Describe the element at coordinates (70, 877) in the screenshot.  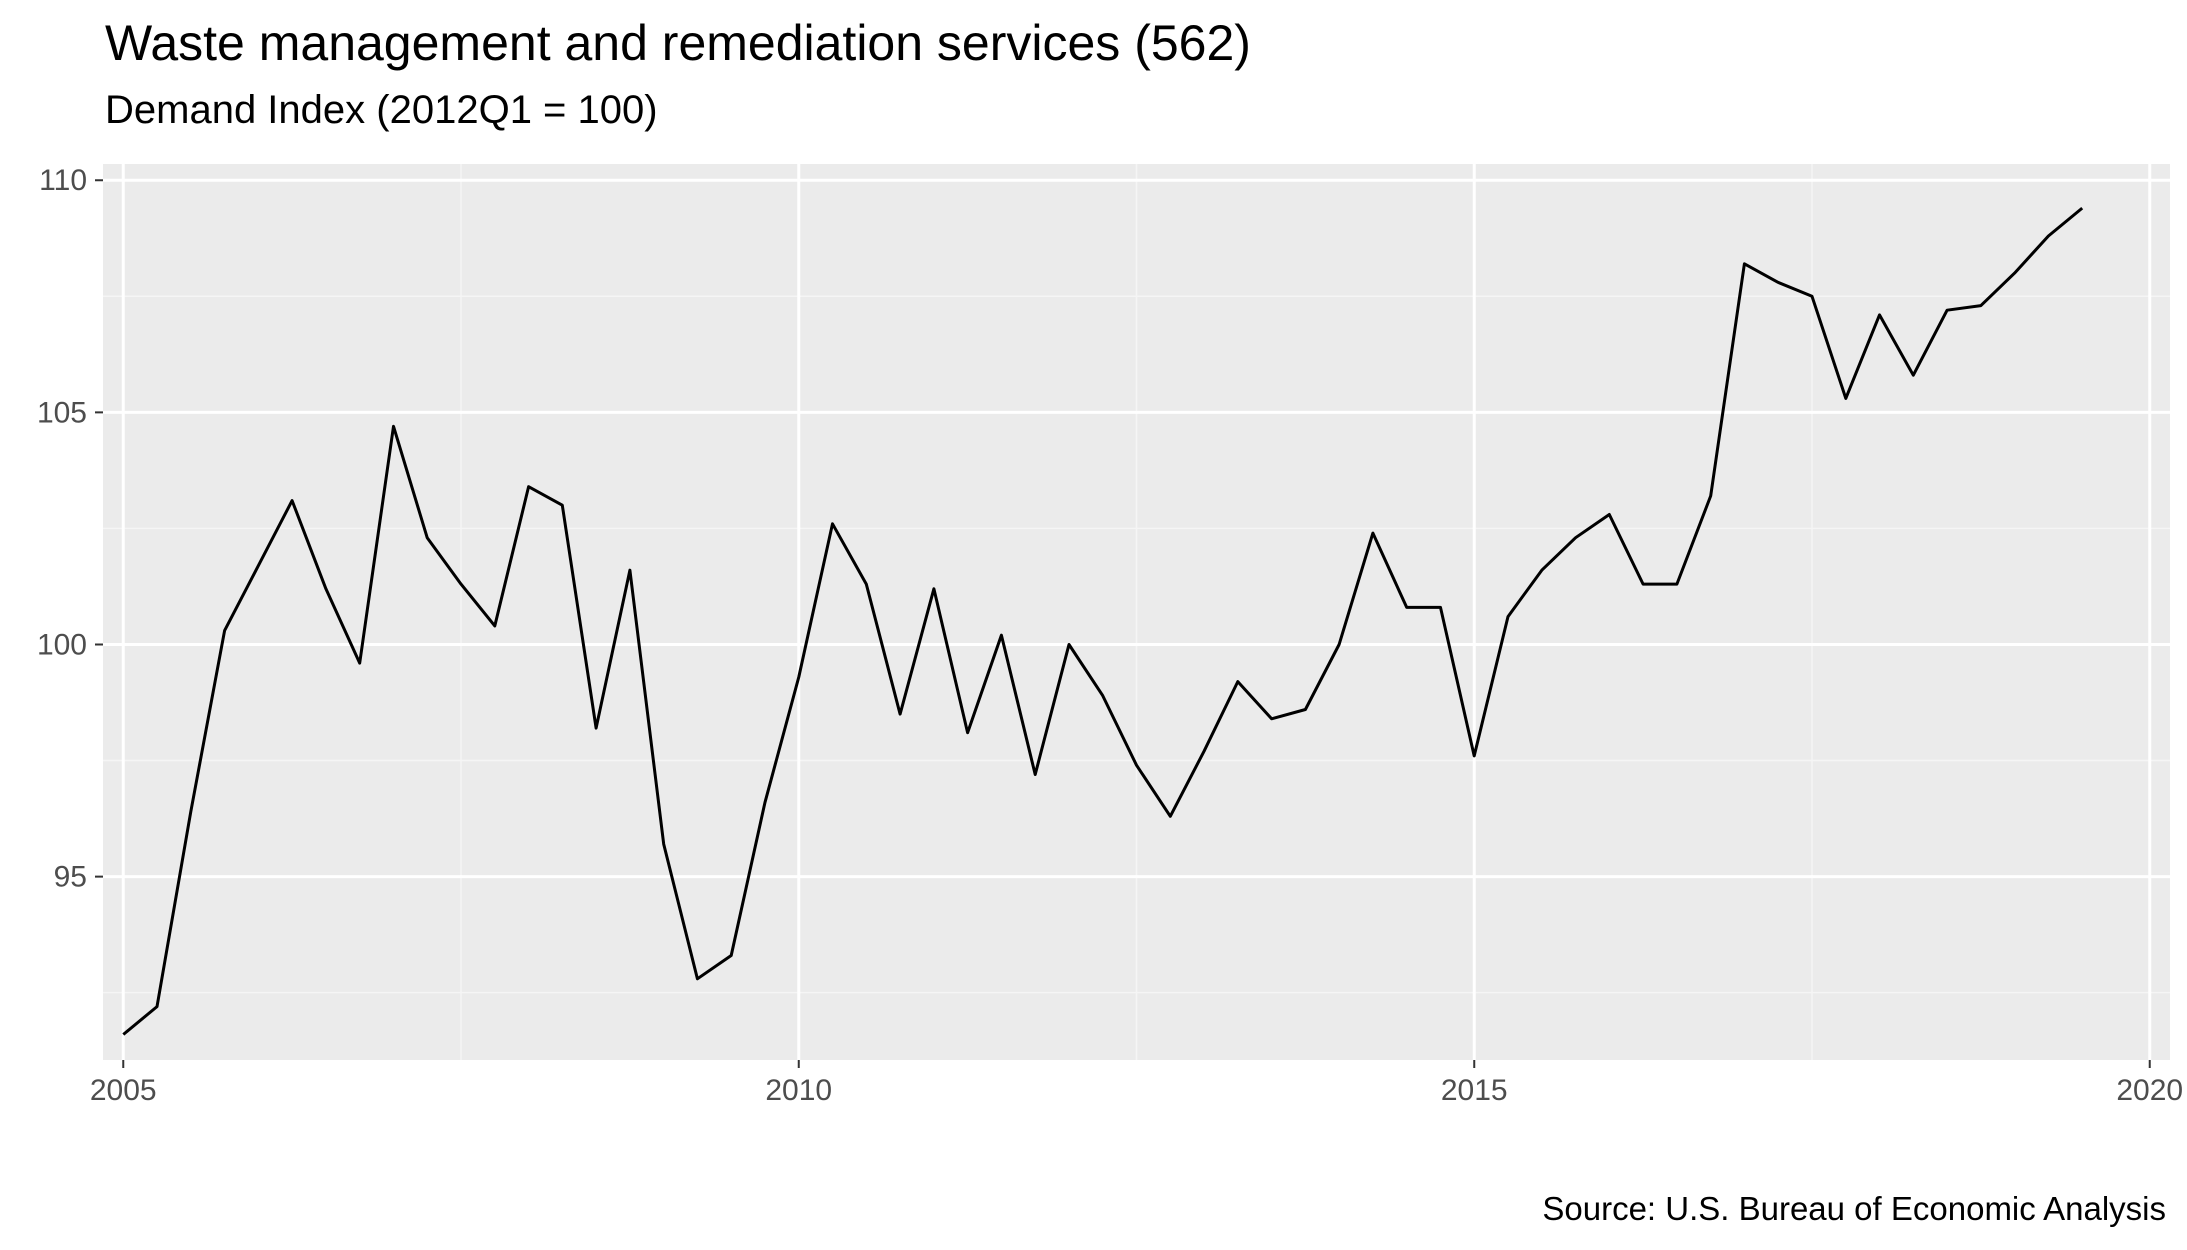
I see `y-tick-label: 95` at that location.